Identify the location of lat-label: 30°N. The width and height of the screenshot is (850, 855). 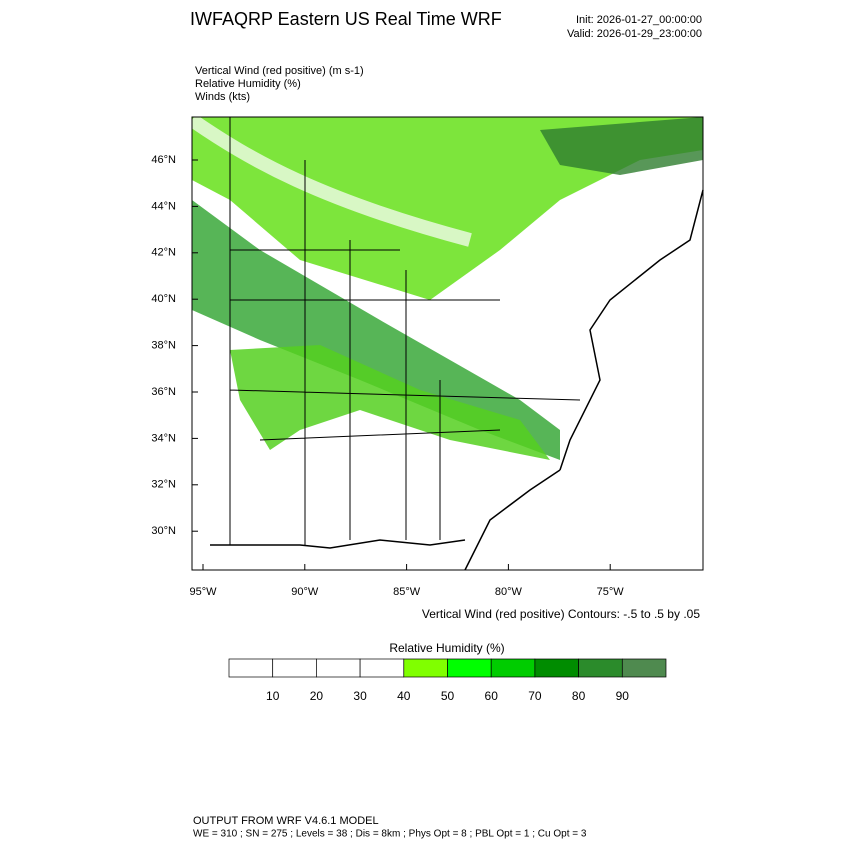
(163, 531).